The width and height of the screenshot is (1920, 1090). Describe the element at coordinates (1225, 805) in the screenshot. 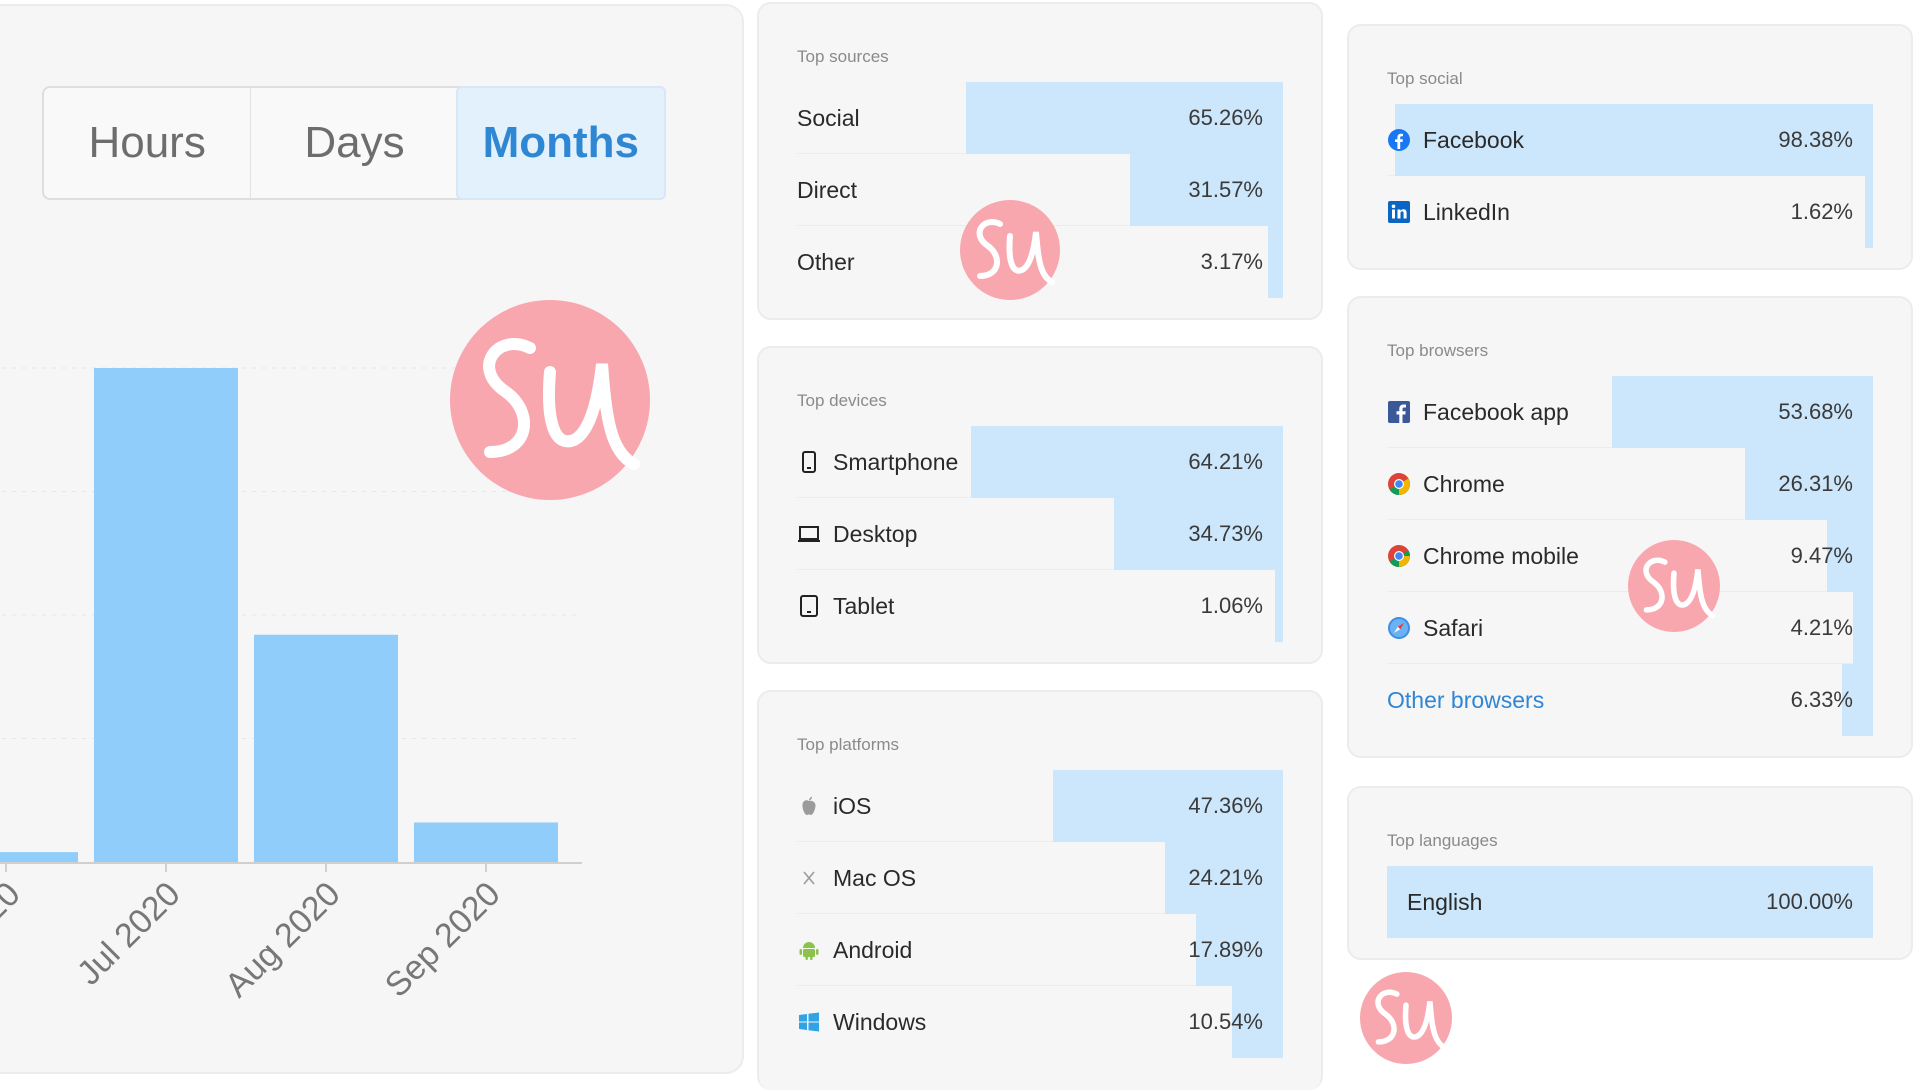

I see `platform-value: 47.36%` at that location.